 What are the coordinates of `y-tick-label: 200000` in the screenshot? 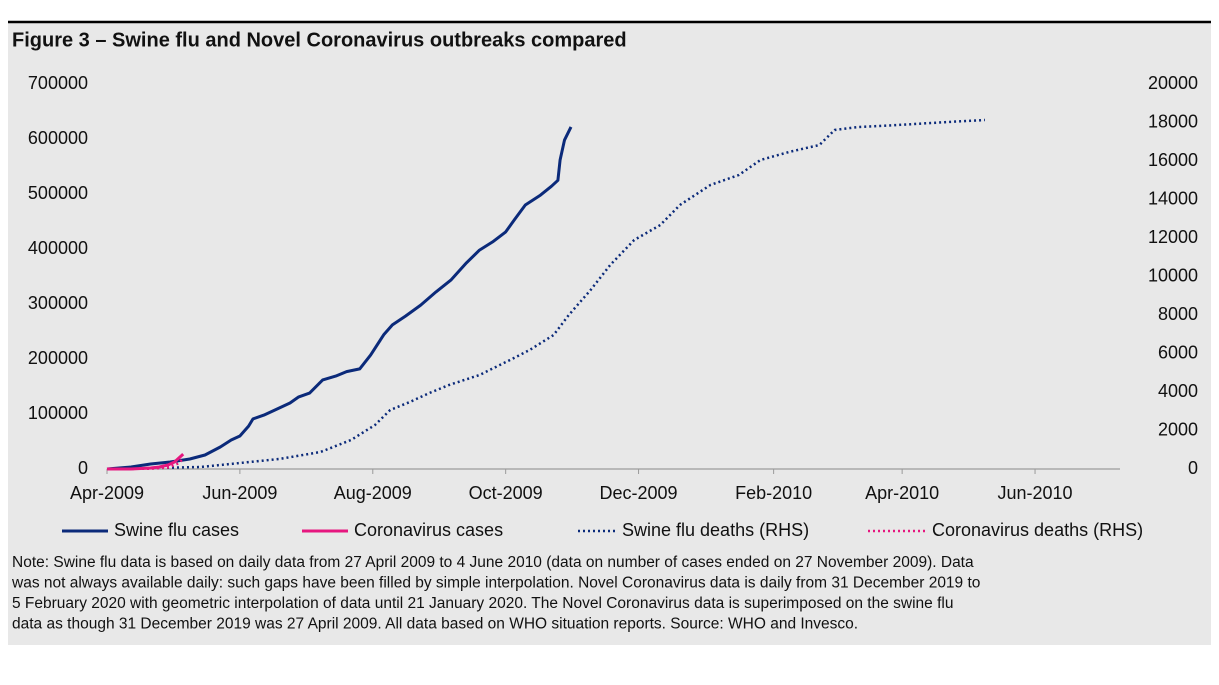 It's located at (58, 358).